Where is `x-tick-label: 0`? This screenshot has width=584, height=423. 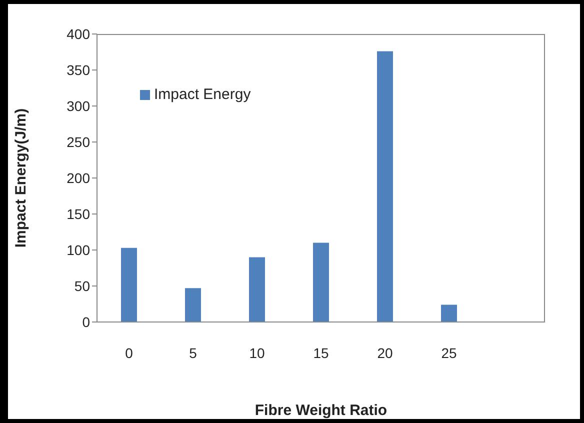 x-tick-label: 0 is located at coordinates (129, 352).